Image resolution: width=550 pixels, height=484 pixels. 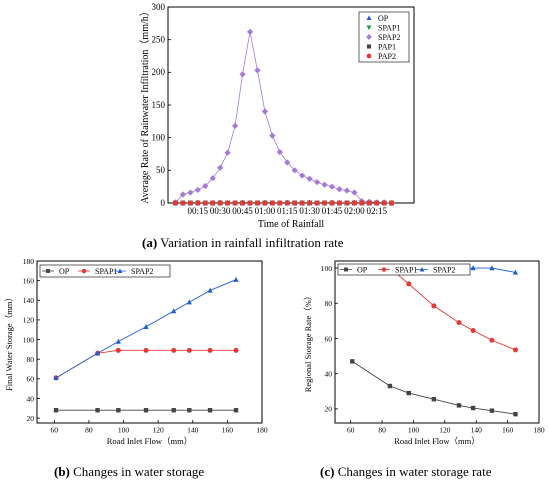 What do you see at coordinates (436, 441) in the screenshot?
I see `x-axis-label: Road Inlet Flow（mm）` at bounding box center [436, 441].